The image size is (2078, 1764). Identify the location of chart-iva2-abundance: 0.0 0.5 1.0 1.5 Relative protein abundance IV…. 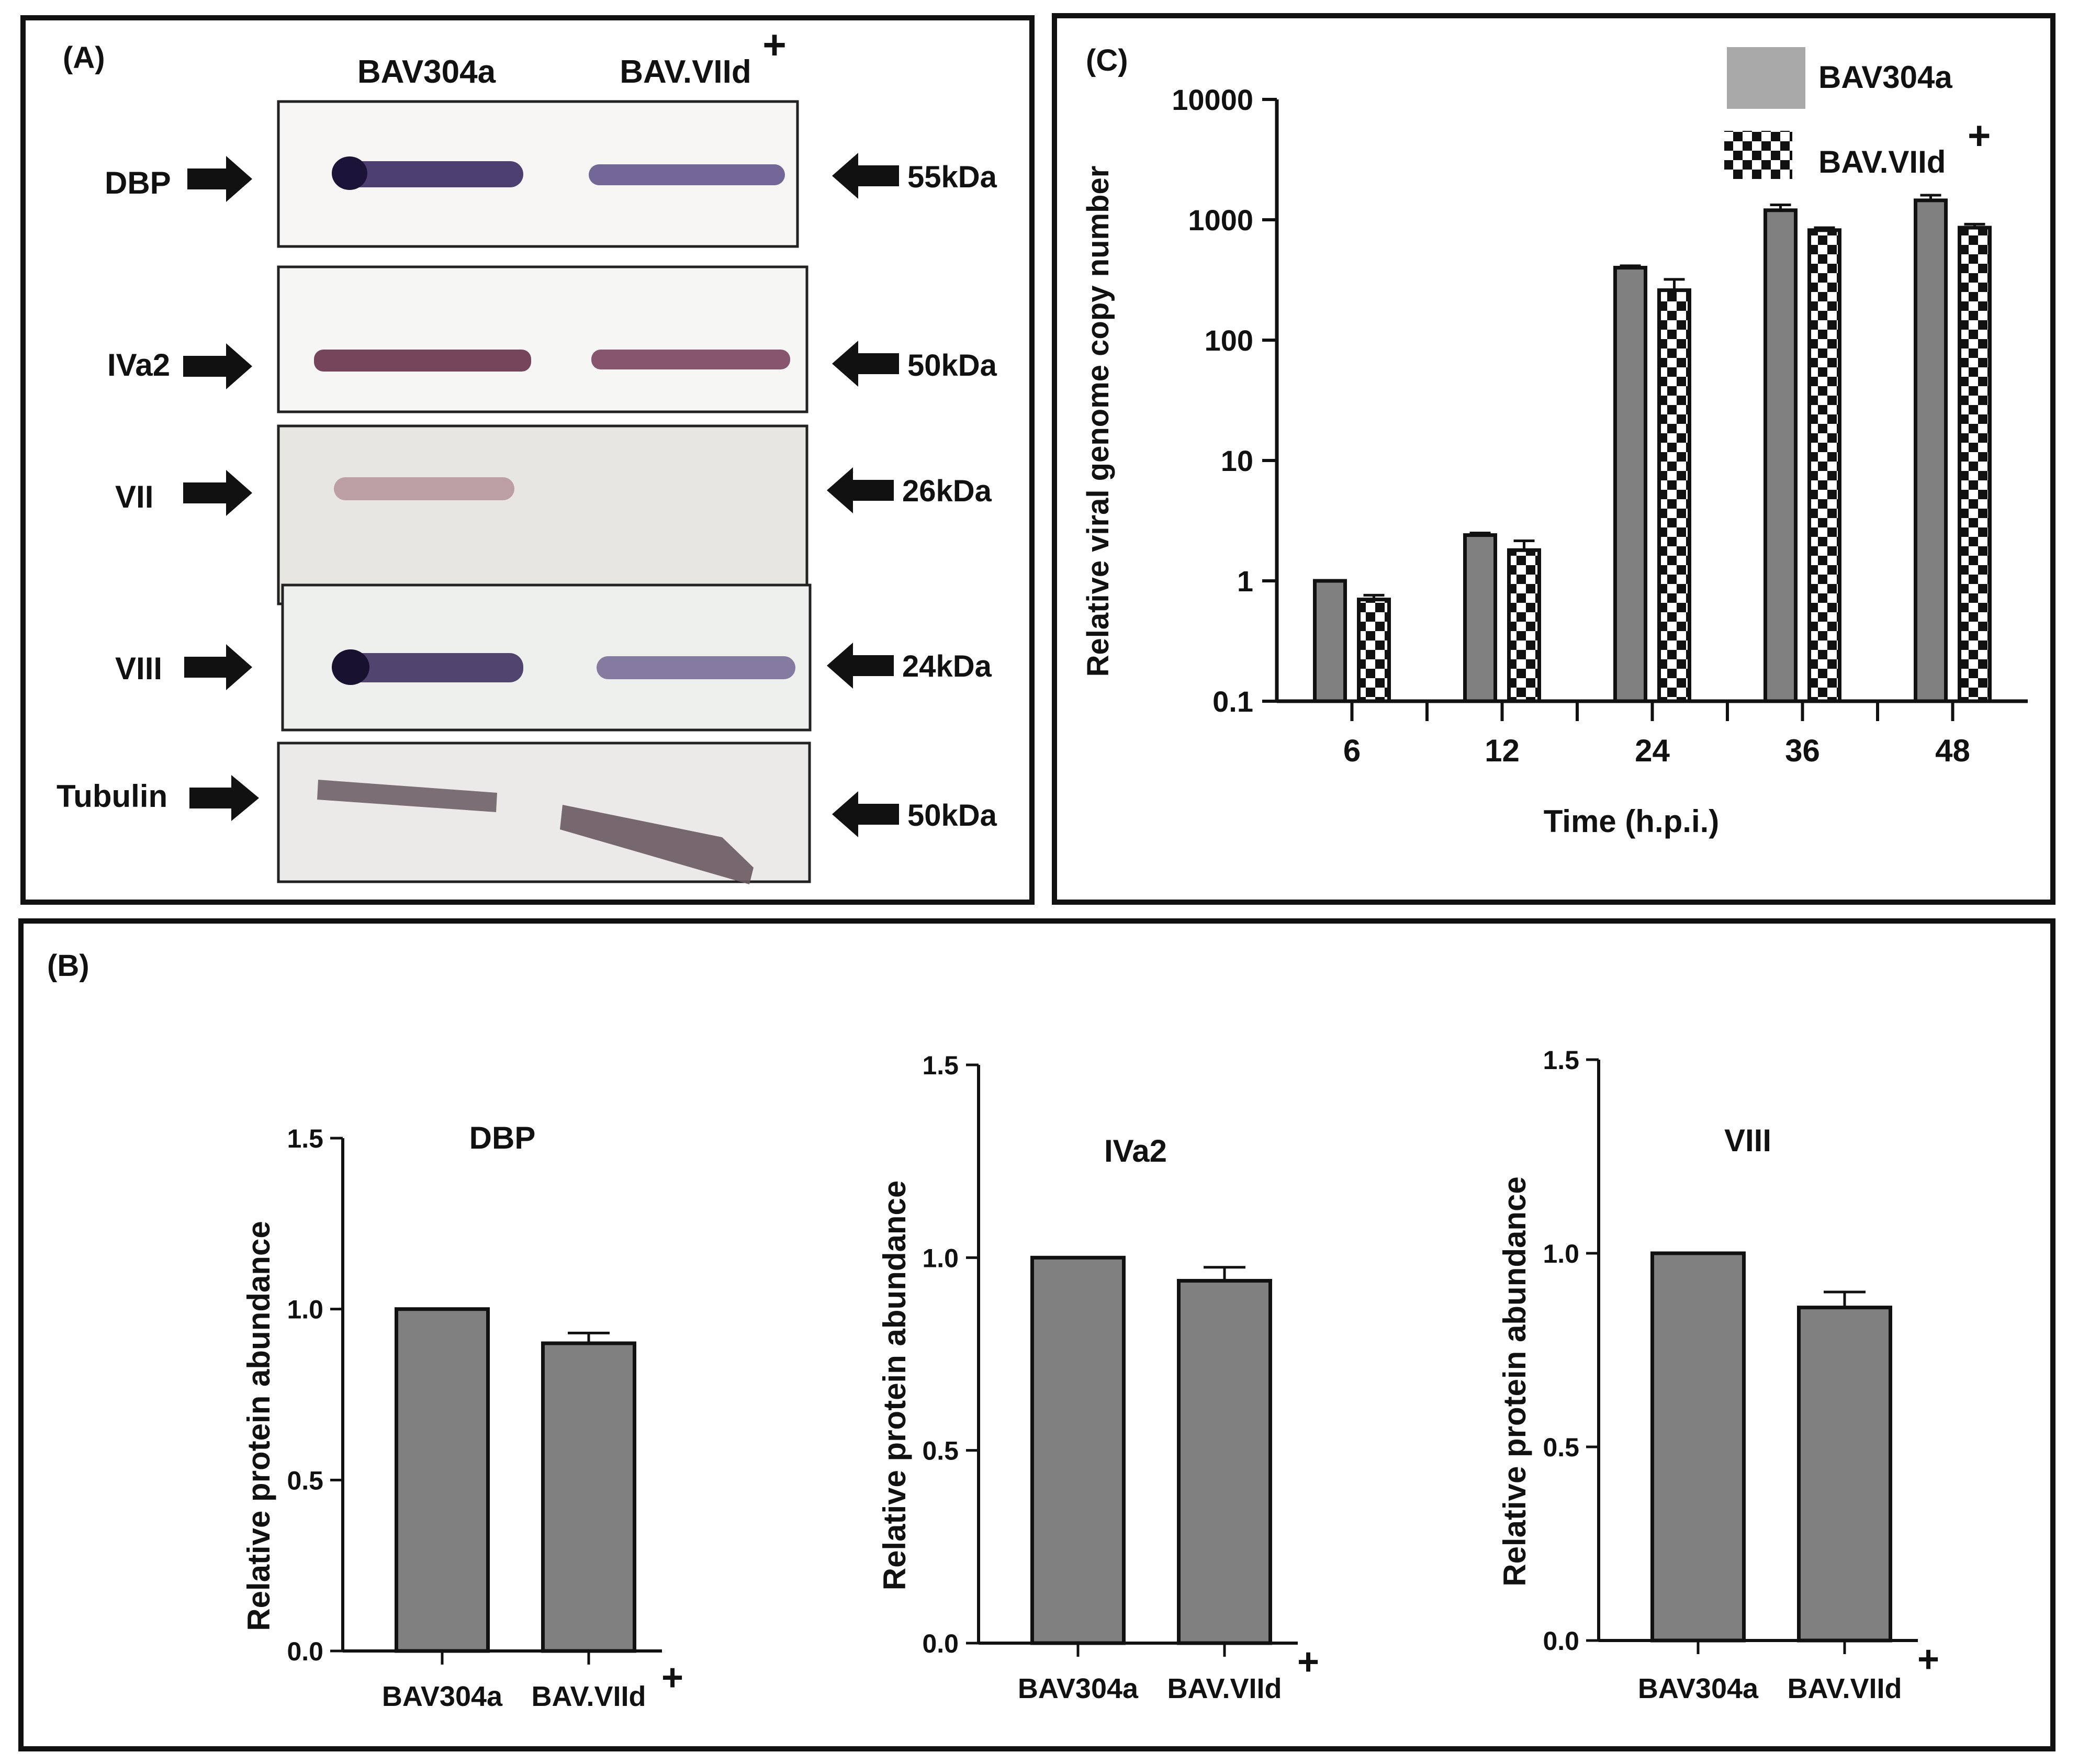
(1098, 1377).